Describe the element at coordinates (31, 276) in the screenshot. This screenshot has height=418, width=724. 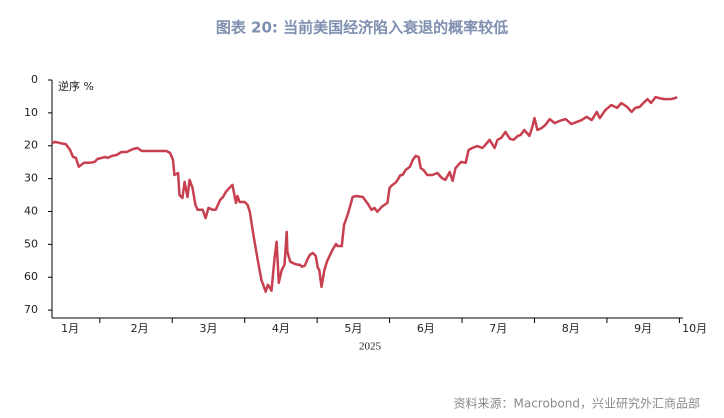
I see `y-tick-label: 60` at that location.